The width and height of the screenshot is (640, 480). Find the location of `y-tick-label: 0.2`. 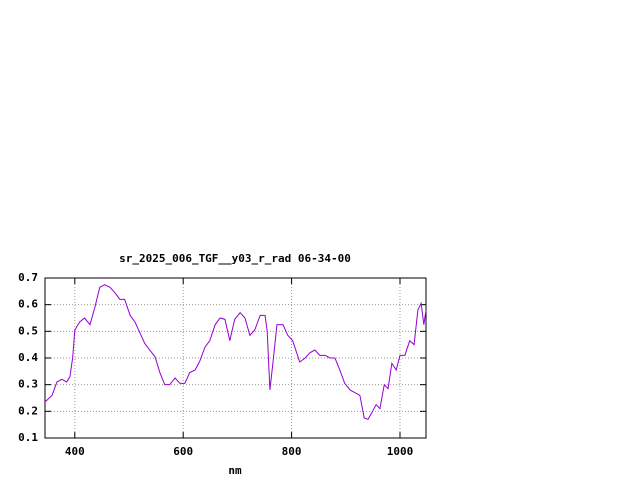

y-tick-label: 0.2 is located at coordinates (28, 410).